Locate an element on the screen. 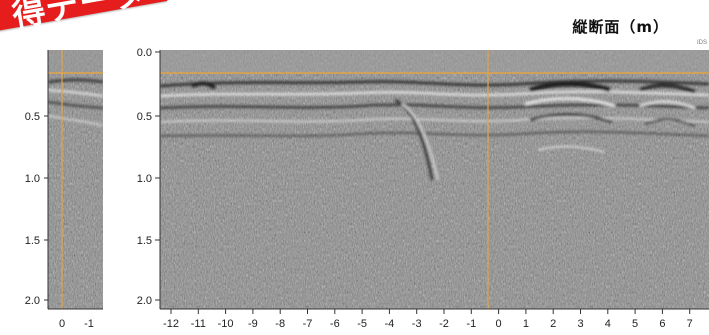 This screenshot has height=335, width=709. left-x-tick: 0 is located at coordinates (62, 324).